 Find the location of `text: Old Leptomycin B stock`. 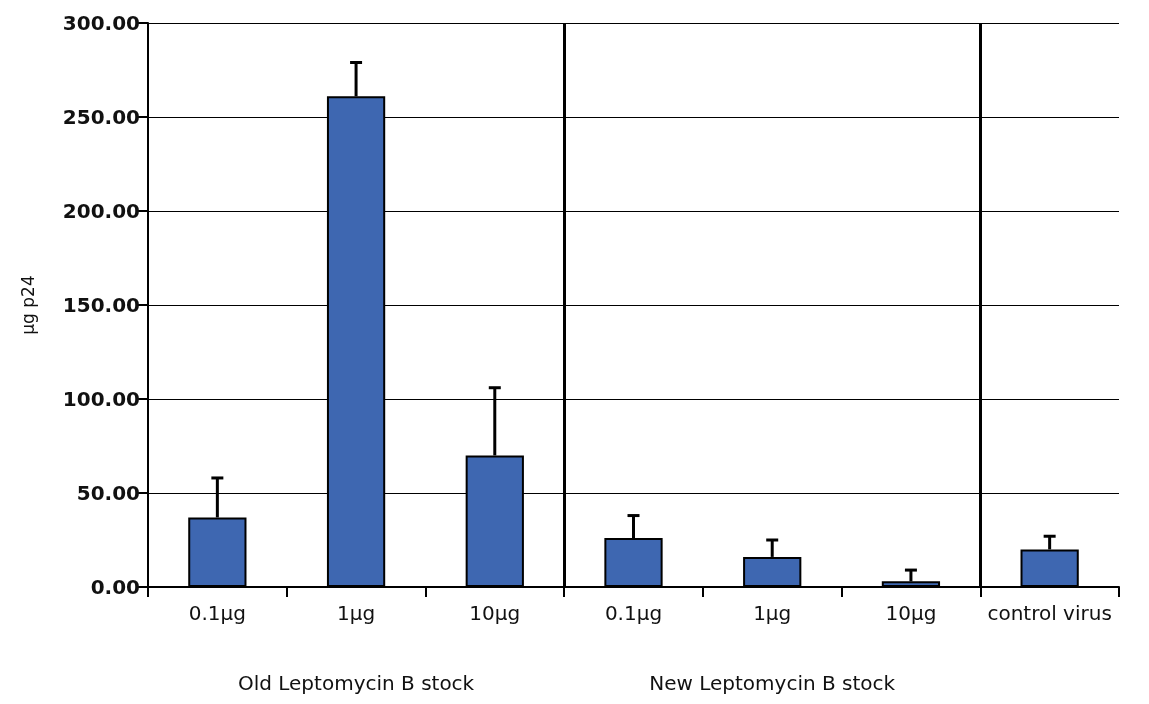

text: Old Leptomycin B stock is located at coordinates (356, 683).